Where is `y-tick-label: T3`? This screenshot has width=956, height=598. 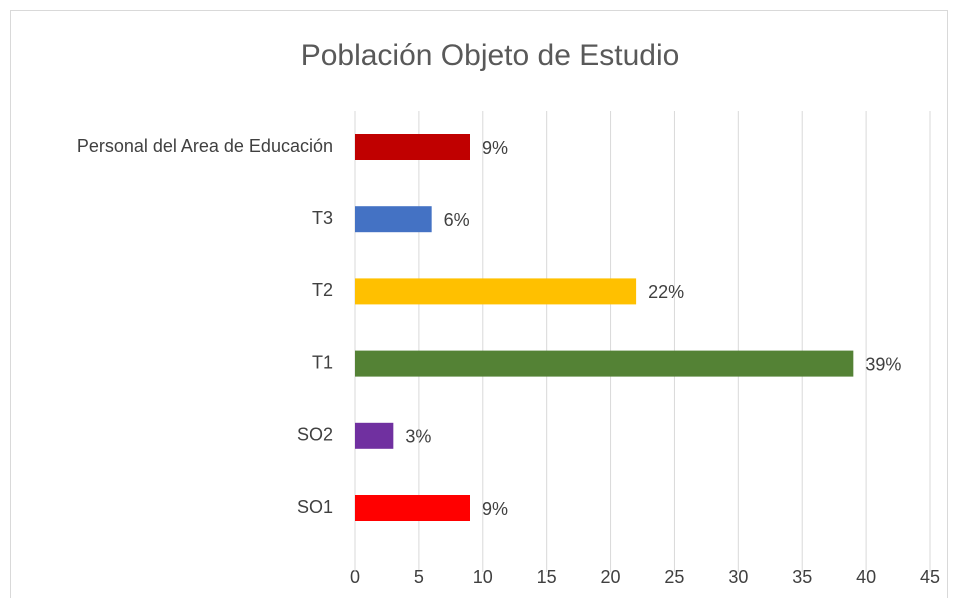
y-tick-label: T3 is located at coordinates (322, 218).